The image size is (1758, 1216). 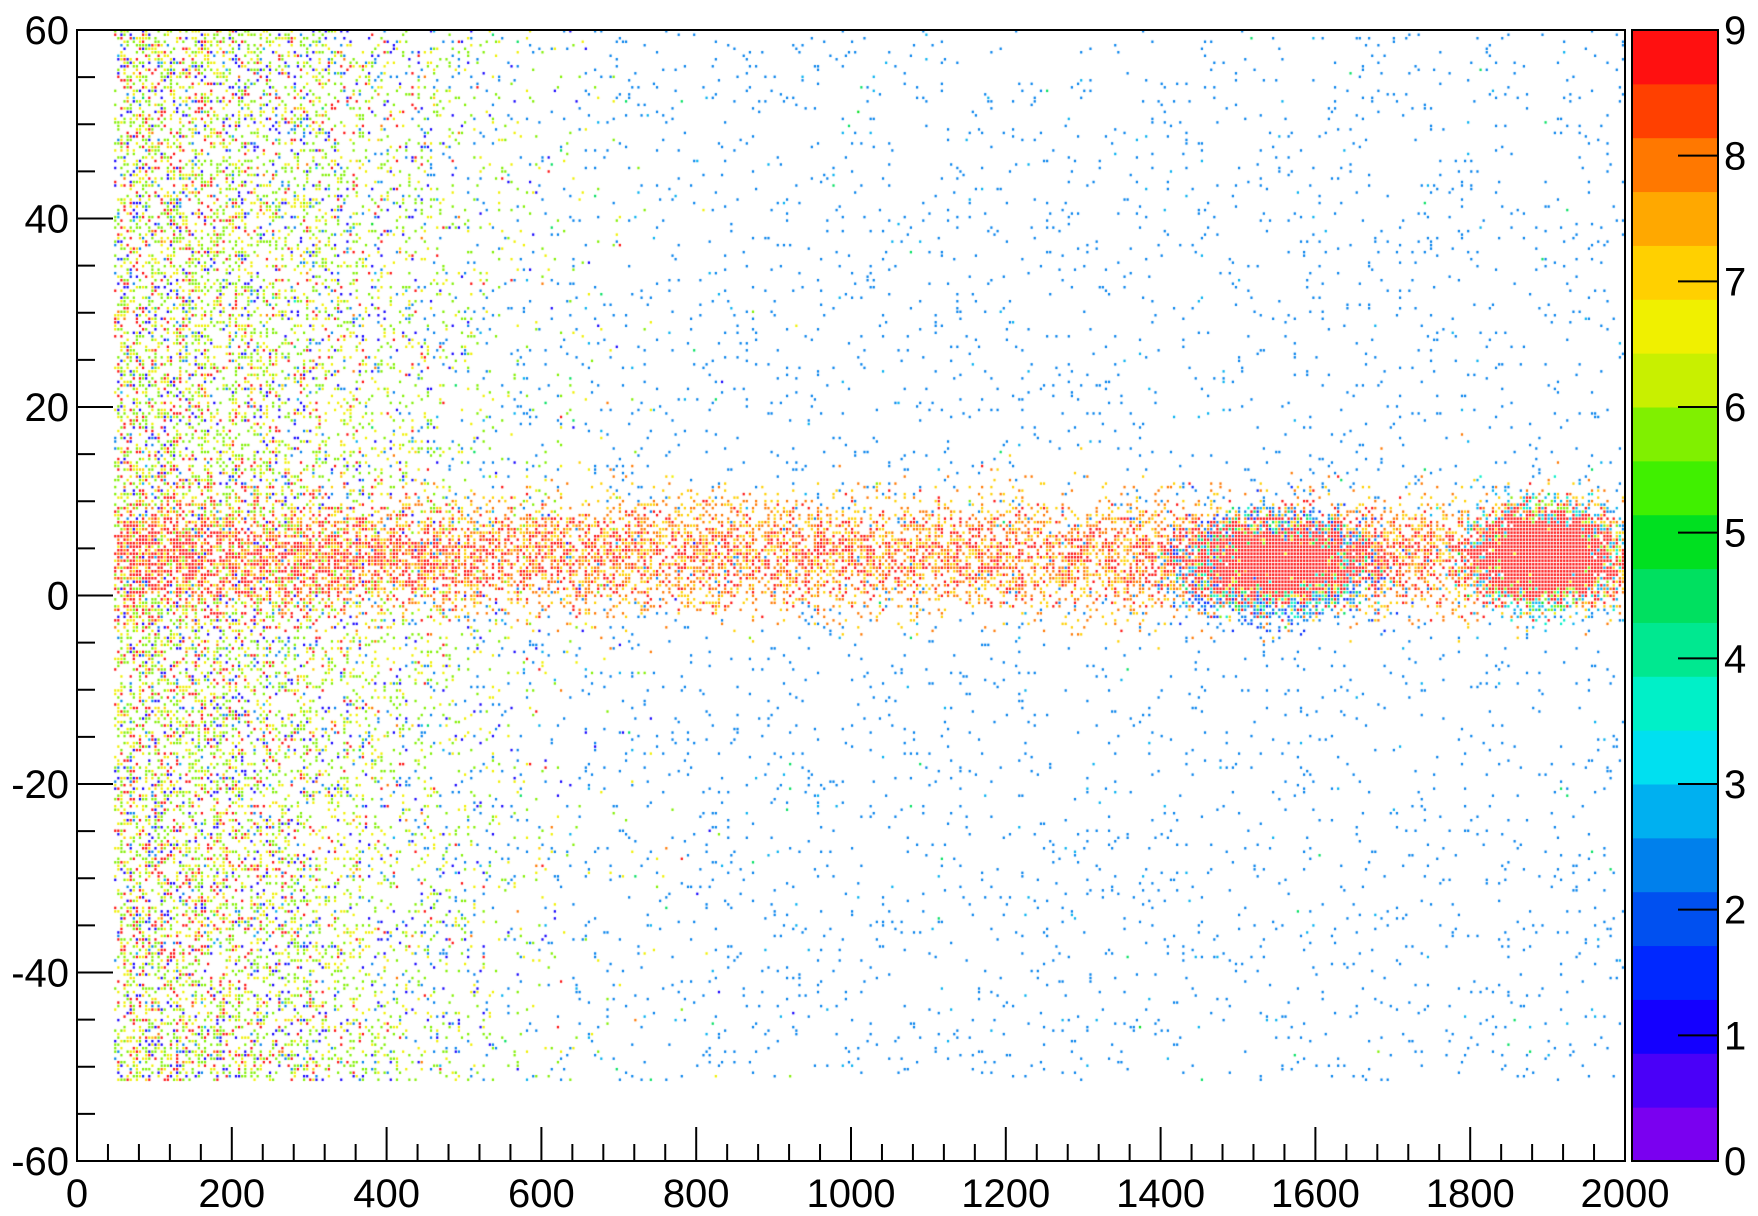 I want to click on x-tick-label: 1200, so click(x=1005, y=1194).